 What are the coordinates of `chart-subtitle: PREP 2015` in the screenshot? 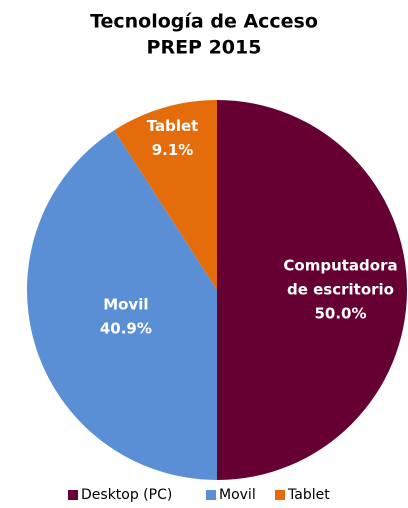 It's located at (204, 48).